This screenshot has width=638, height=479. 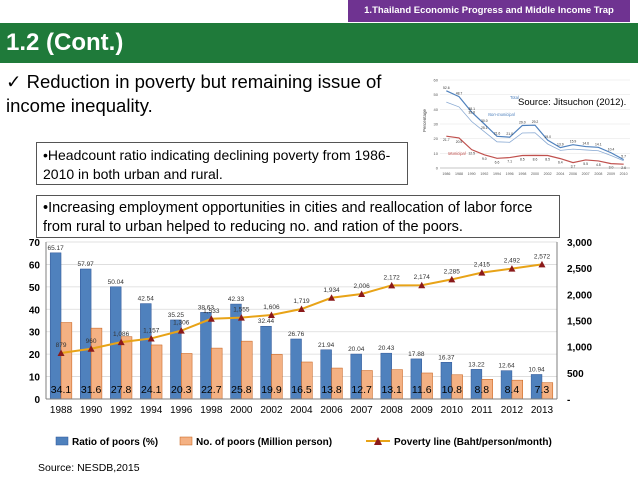 What do you see at coordinates (55, 248) in the screenshot?
I see `ratio-value-label: 65.17` at bounding box center [55, 248].